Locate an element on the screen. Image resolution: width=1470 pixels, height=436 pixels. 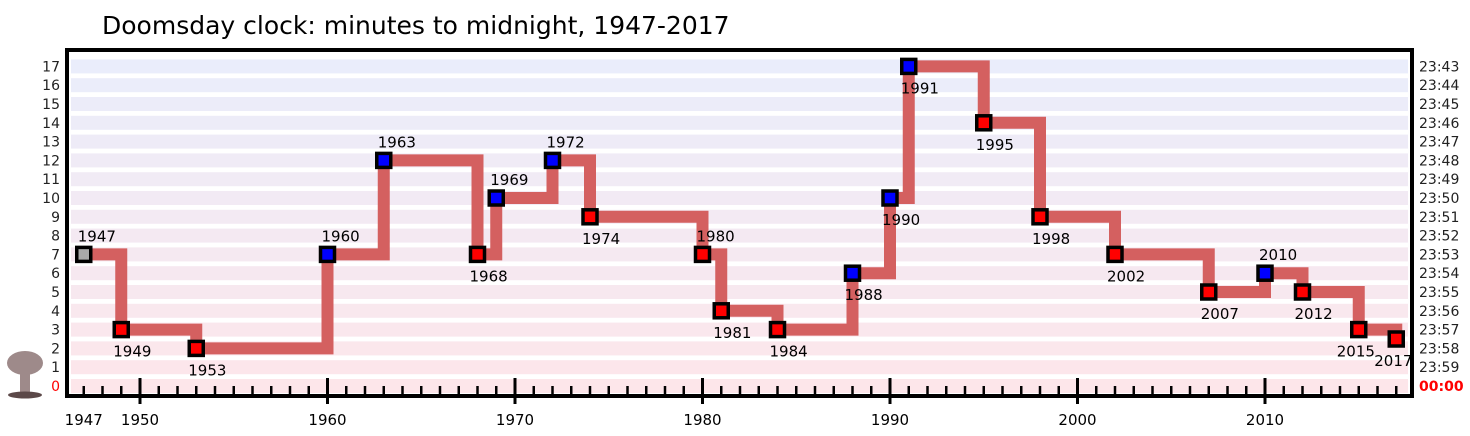
data-label: 1969 is located at coordinates (509, 180).